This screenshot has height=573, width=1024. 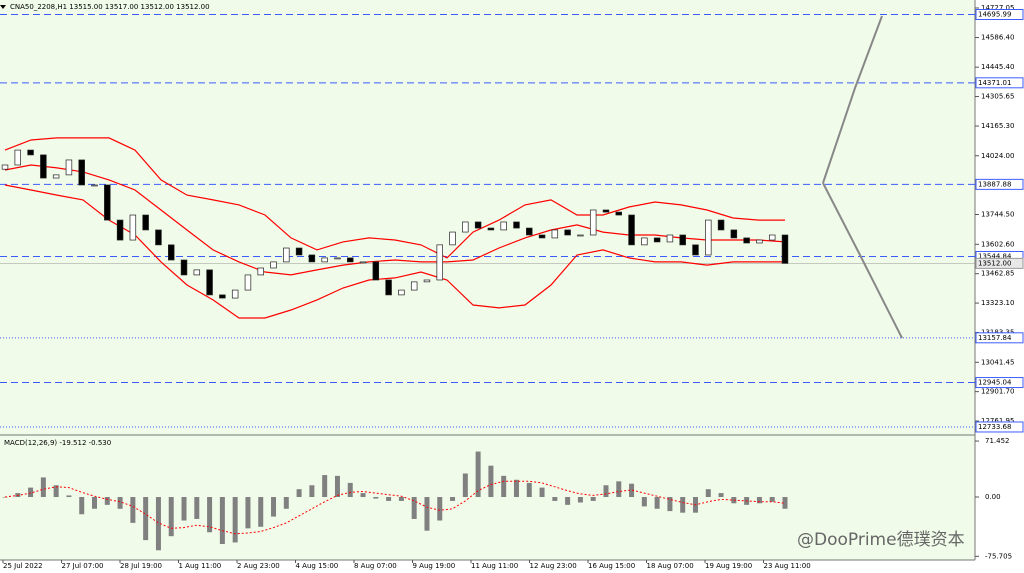 I want to click on level-label: 14695.99, so click(x=994, y=15).